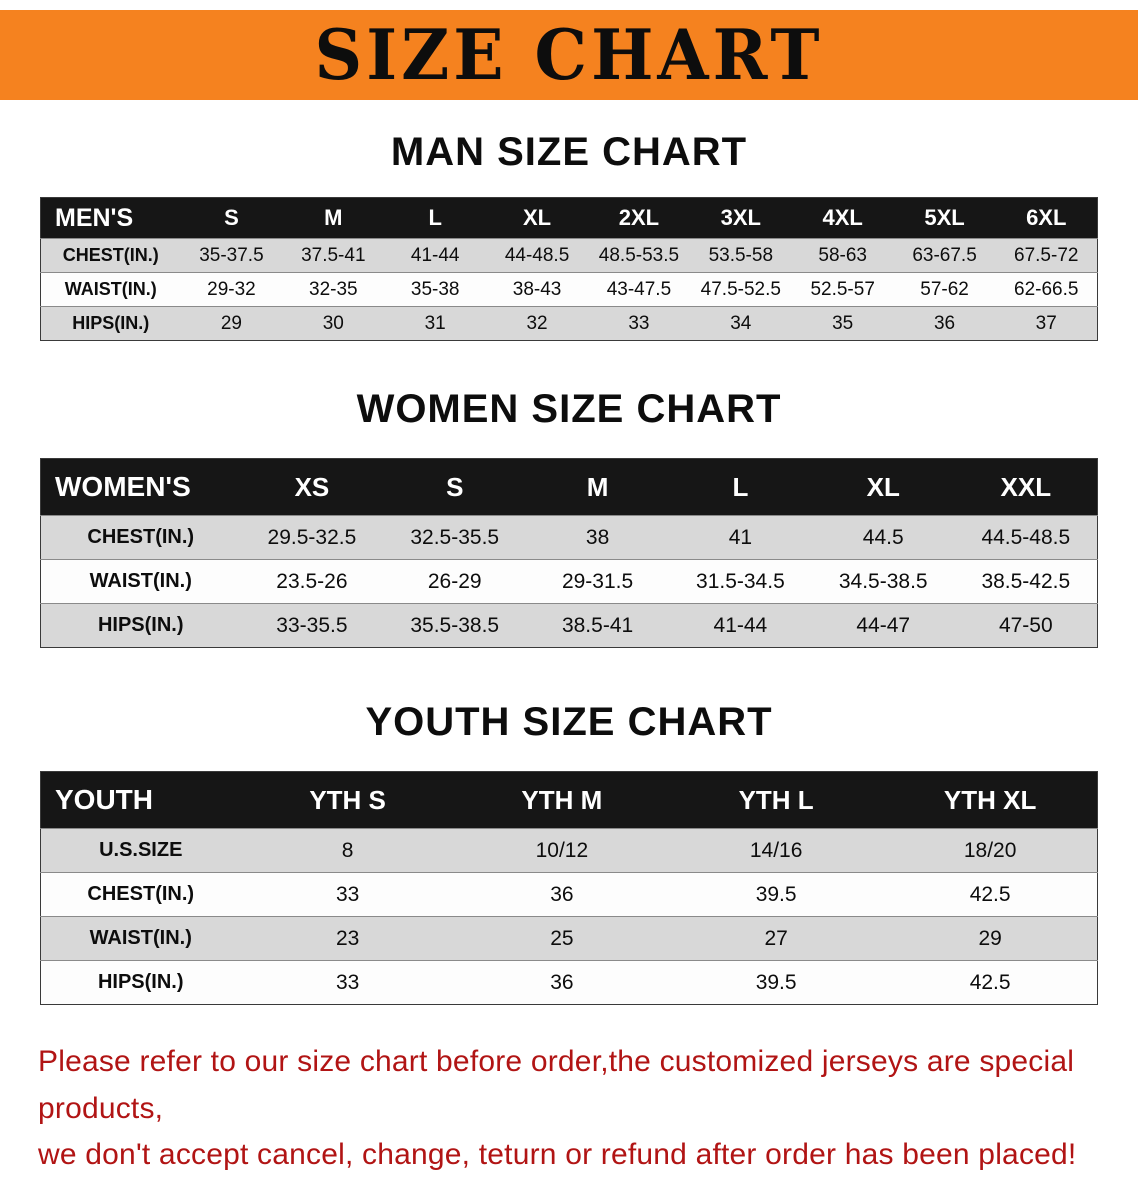 This screenshot has width=1138, height=1179. What do you see at coordinates (537, 323) in the screenshot?
I see `size-value: 32` at bounding box center [537, 323].